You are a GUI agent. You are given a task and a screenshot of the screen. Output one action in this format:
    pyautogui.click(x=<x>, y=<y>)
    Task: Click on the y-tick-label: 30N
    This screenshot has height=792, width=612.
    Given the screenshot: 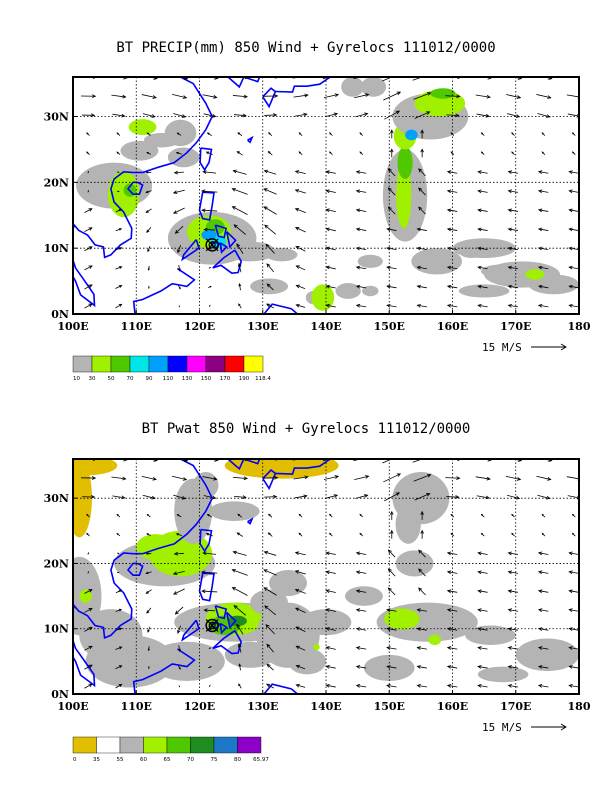 What is the action you would take?
    pyautogui.click(x=56, y=498)
    